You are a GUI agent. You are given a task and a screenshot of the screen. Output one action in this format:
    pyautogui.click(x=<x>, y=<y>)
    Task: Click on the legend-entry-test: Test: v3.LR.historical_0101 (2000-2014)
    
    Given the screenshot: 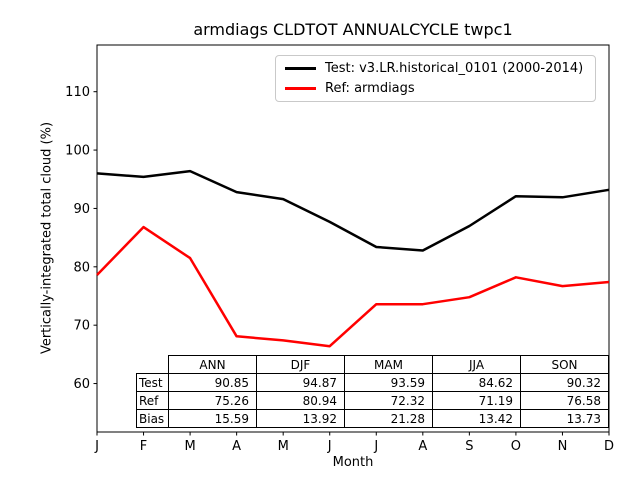 What is the action you would take?
    pyautogui.click(x=440, y=68)
    